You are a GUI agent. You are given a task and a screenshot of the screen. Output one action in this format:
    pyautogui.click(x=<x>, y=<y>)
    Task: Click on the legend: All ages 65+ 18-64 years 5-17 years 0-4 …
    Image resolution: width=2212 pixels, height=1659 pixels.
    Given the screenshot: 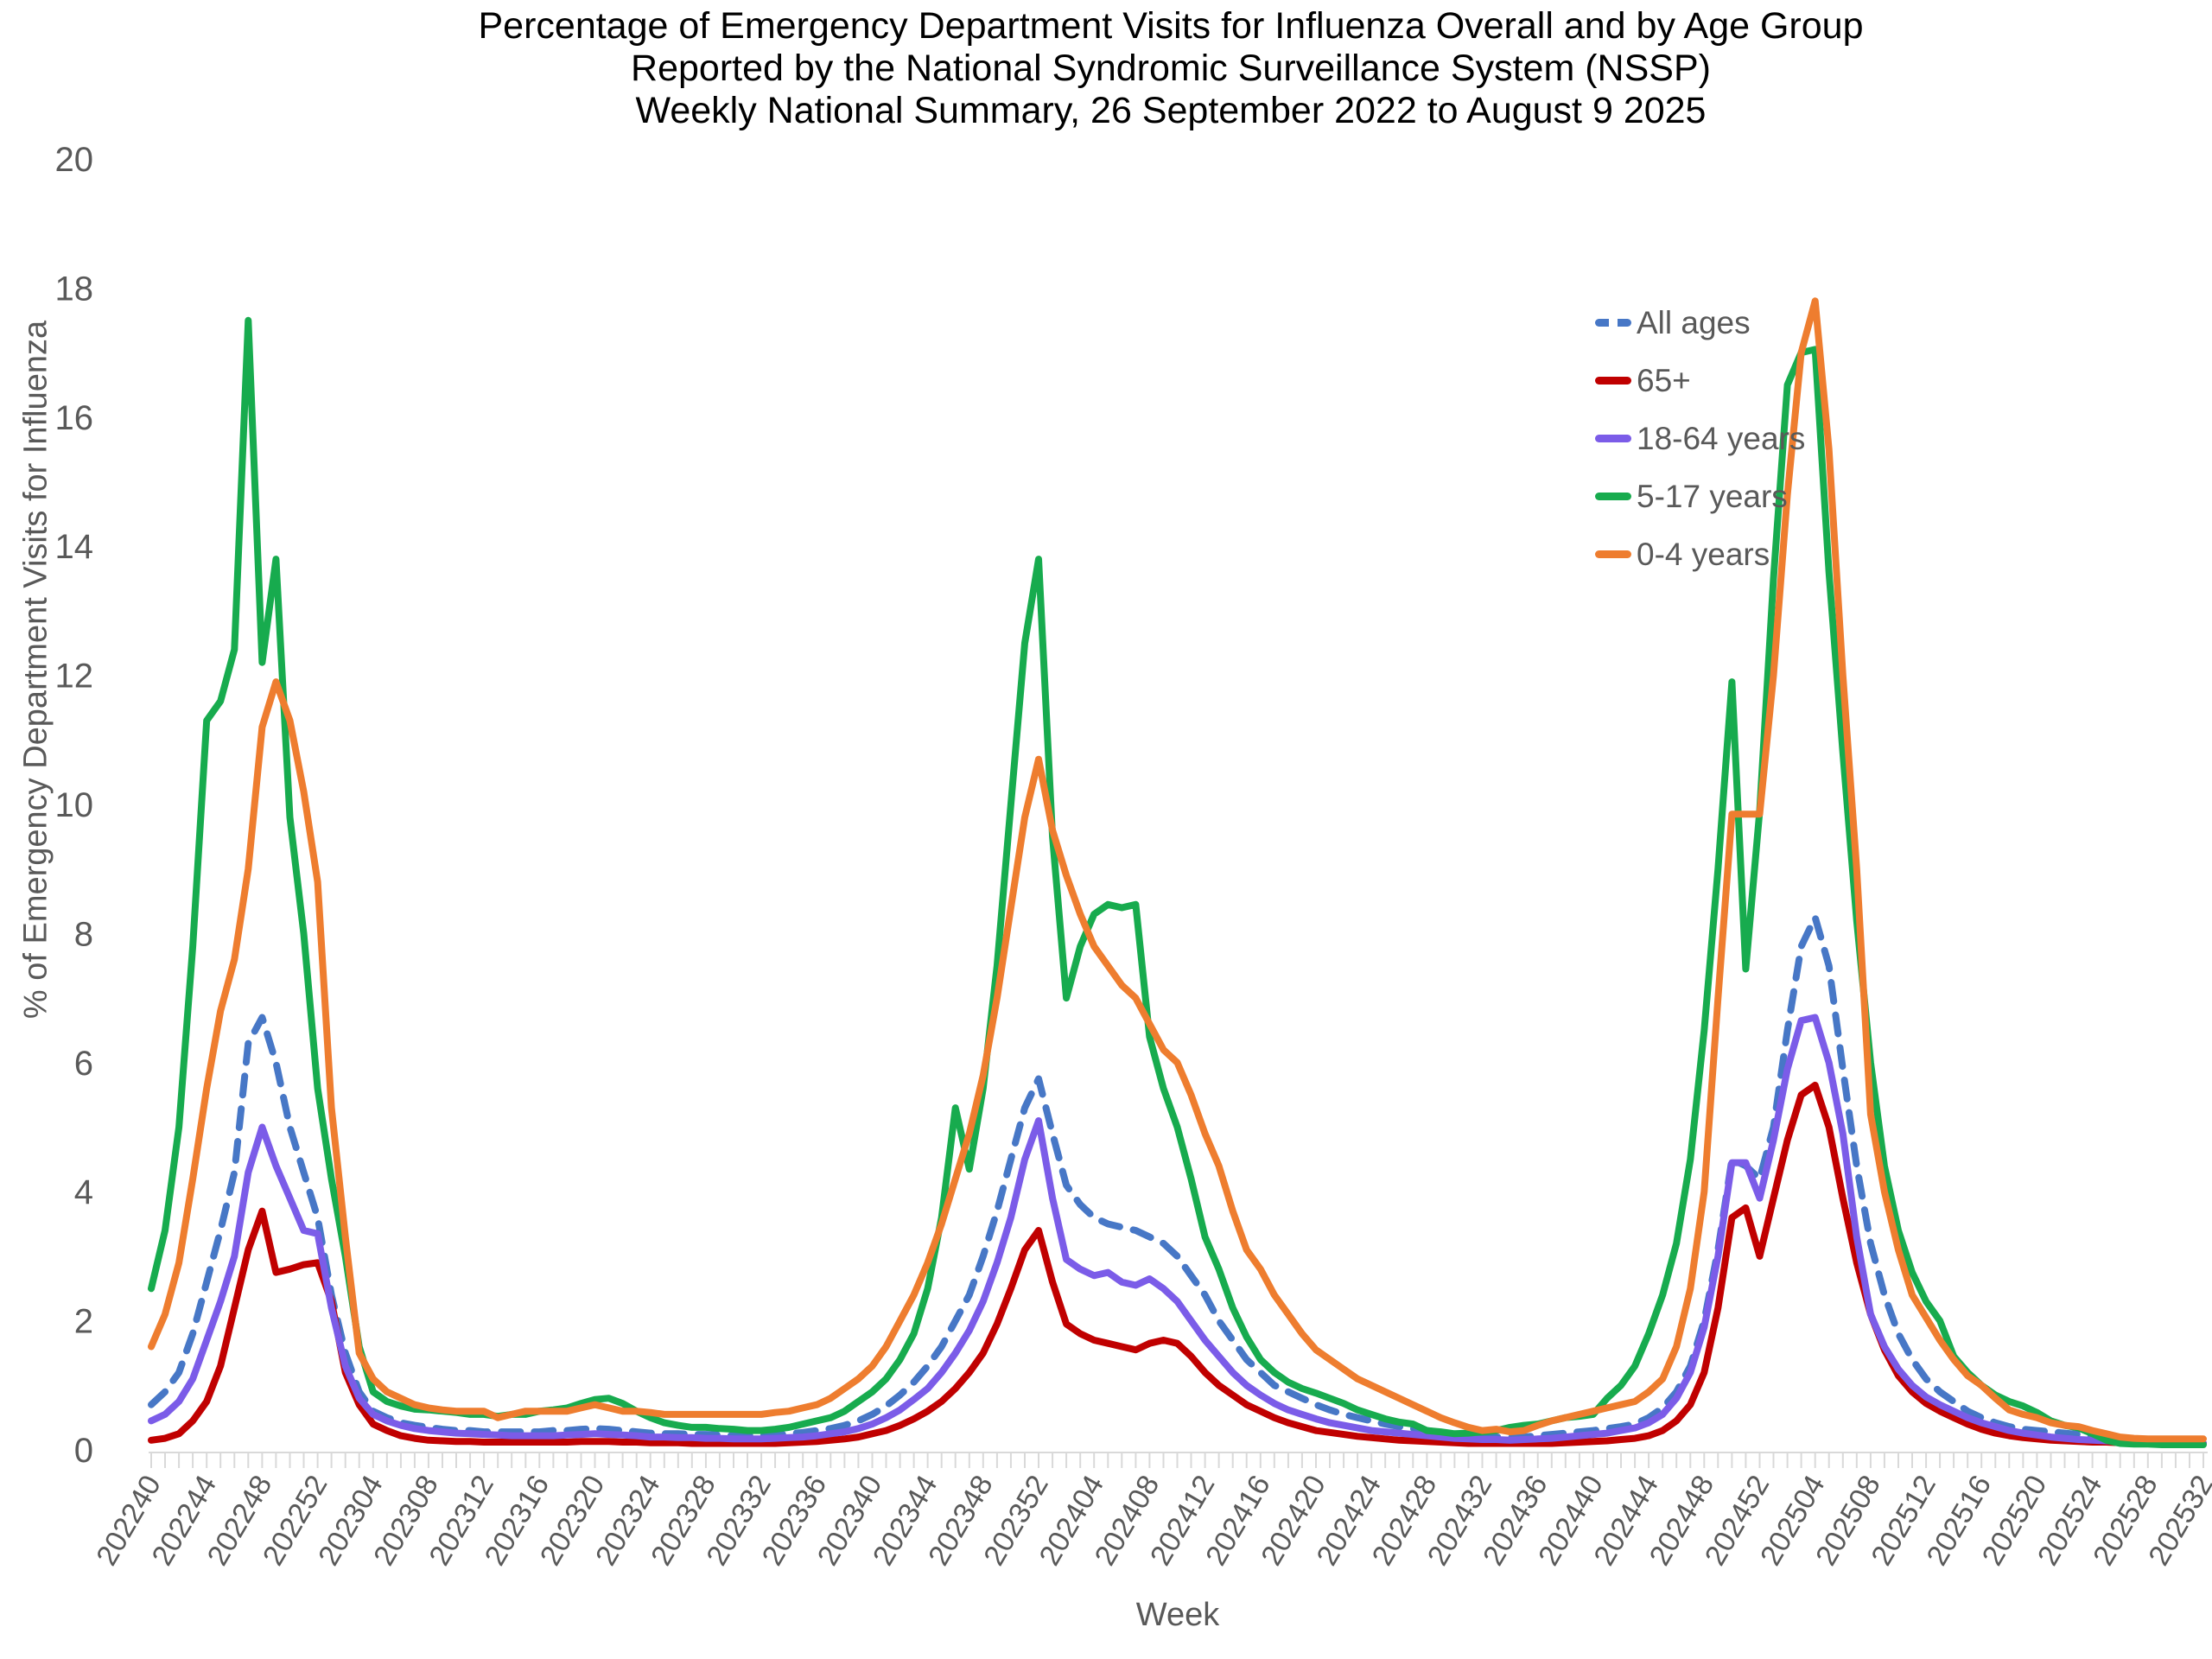 What is the action you would take?
    pyautogui.click(x=1700, y=449)
    